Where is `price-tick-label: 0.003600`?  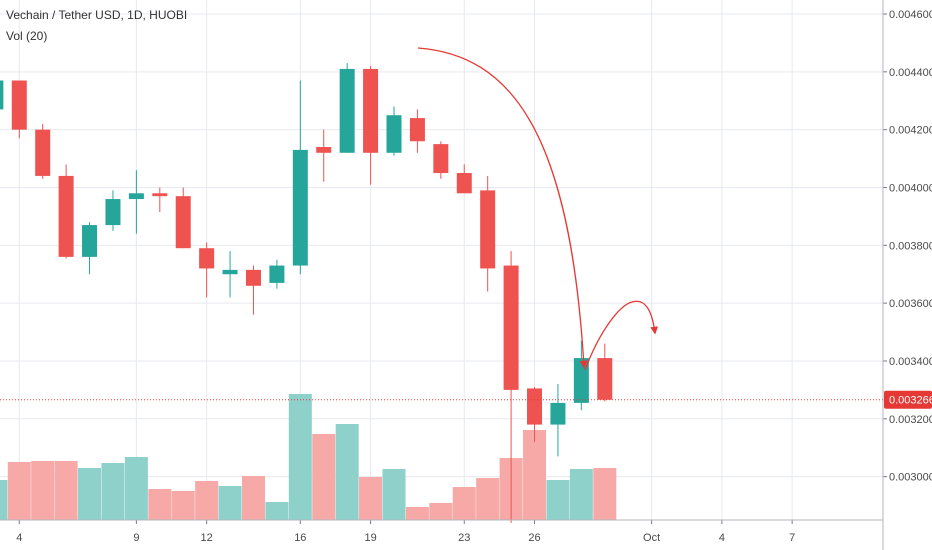 price-tick-label: 0.003600 is located at coordinates (910, 304).